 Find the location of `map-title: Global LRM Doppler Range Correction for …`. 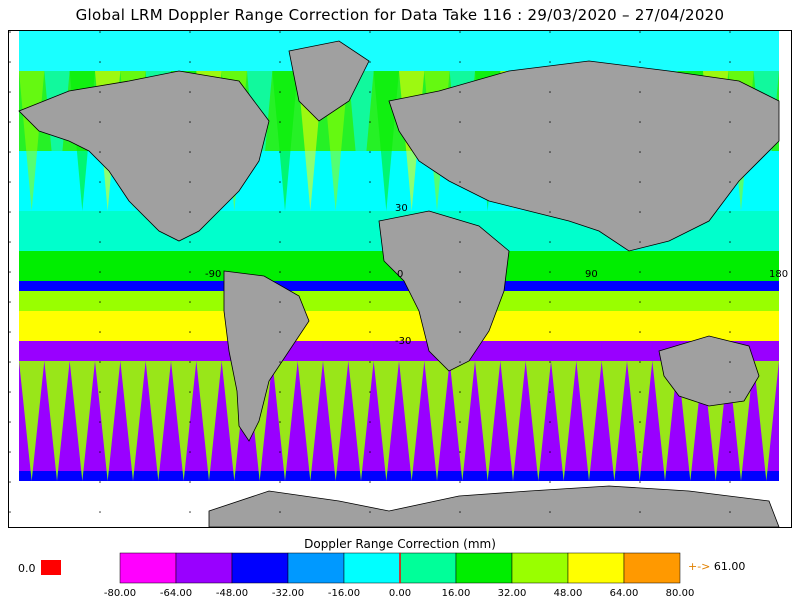

map-title: Global LRM Doppler Range Correction for … is located at coordinates (400, 15).